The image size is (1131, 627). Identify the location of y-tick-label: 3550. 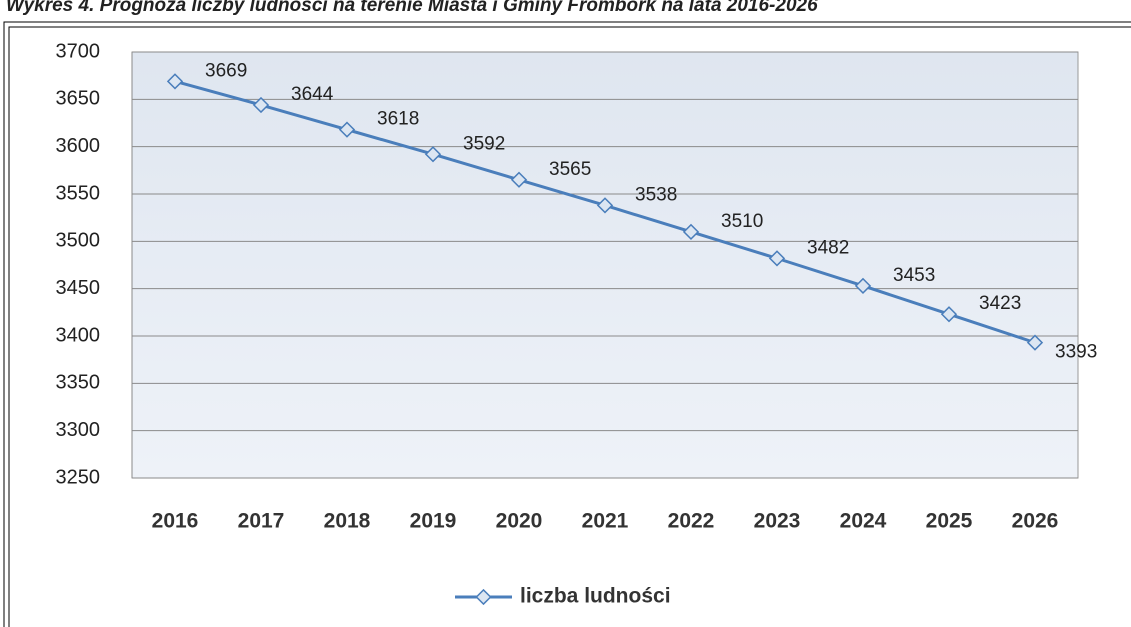
(78, 193).